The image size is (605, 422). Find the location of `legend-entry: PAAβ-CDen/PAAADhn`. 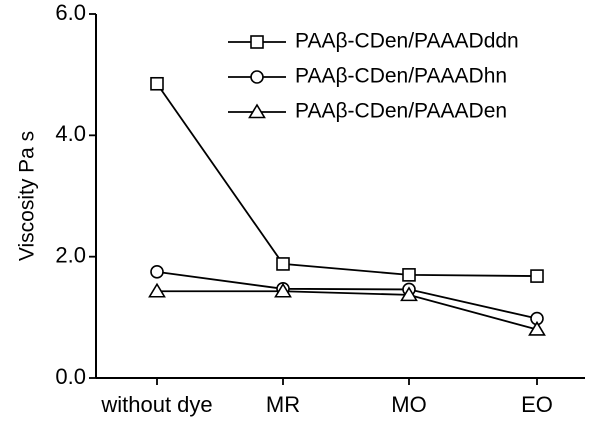

legend-entry: PAAβ-CDen/PAAADhn is located at coordinates (367, 76).